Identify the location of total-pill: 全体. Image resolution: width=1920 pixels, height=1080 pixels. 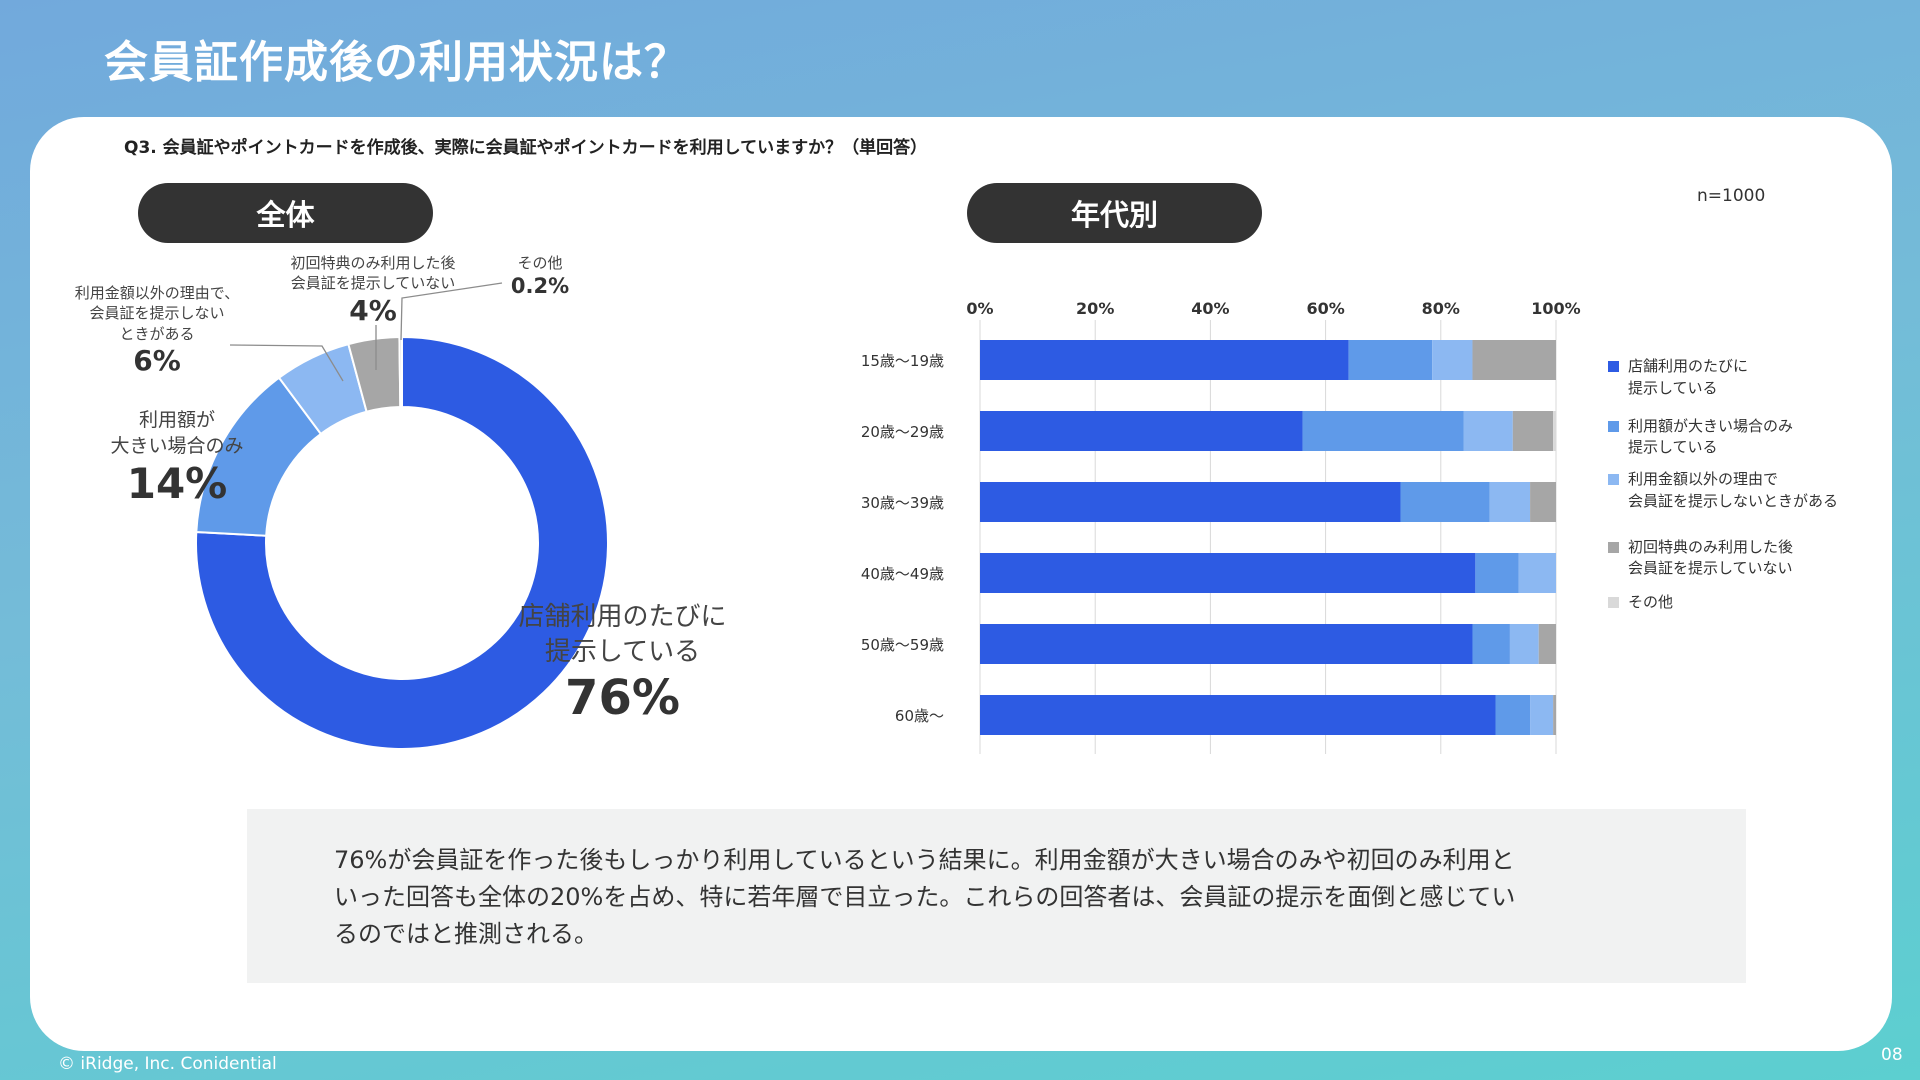
(285, 213).